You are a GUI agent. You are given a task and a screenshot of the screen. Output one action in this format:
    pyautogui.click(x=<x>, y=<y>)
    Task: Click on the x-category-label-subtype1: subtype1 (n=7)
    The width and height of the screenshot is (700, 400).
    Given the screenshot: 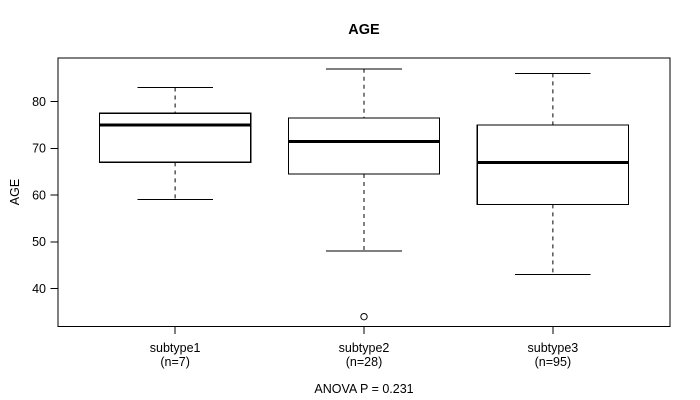 What is the action you would take?
    pyautogui.click(x=175, y=355)
    